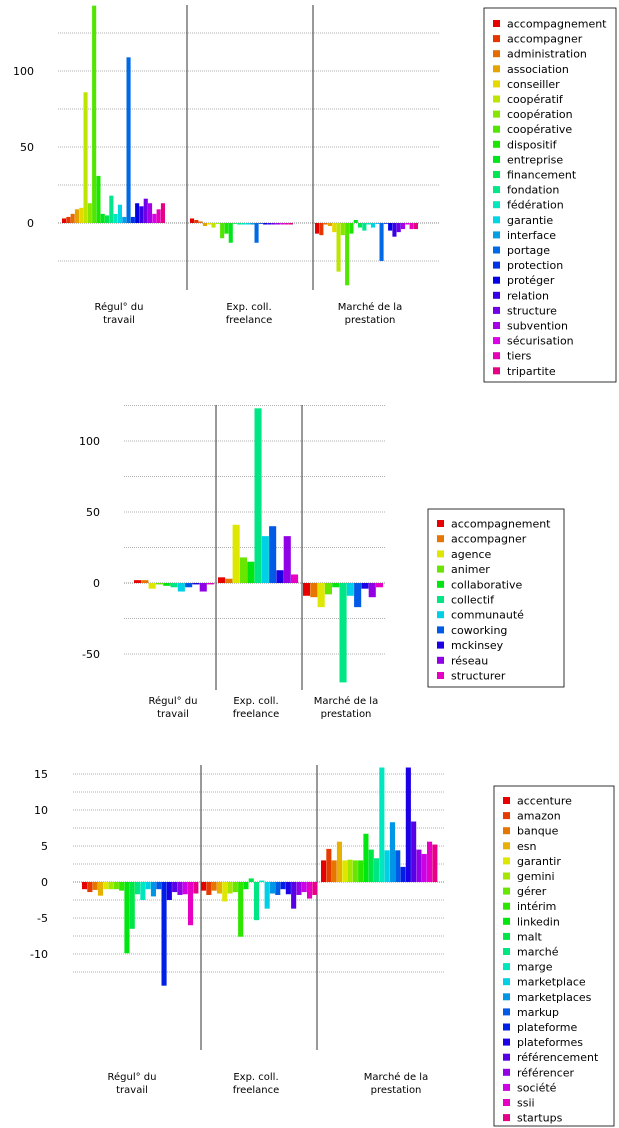 The height and width of the screenshot is (1128, 619). What do you see at coordinates (93, 512) in the screenshot?
I see `y-tick-label: 50` at bounding box center [93, 512].